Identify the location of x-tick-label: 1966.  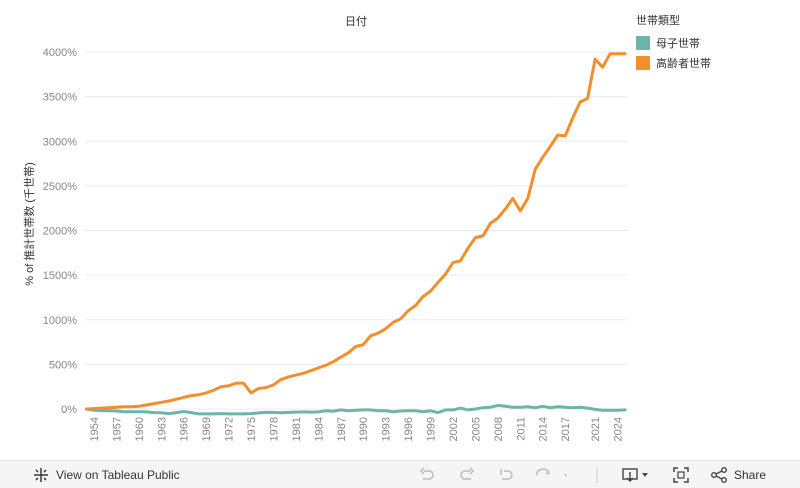
(185, 429).